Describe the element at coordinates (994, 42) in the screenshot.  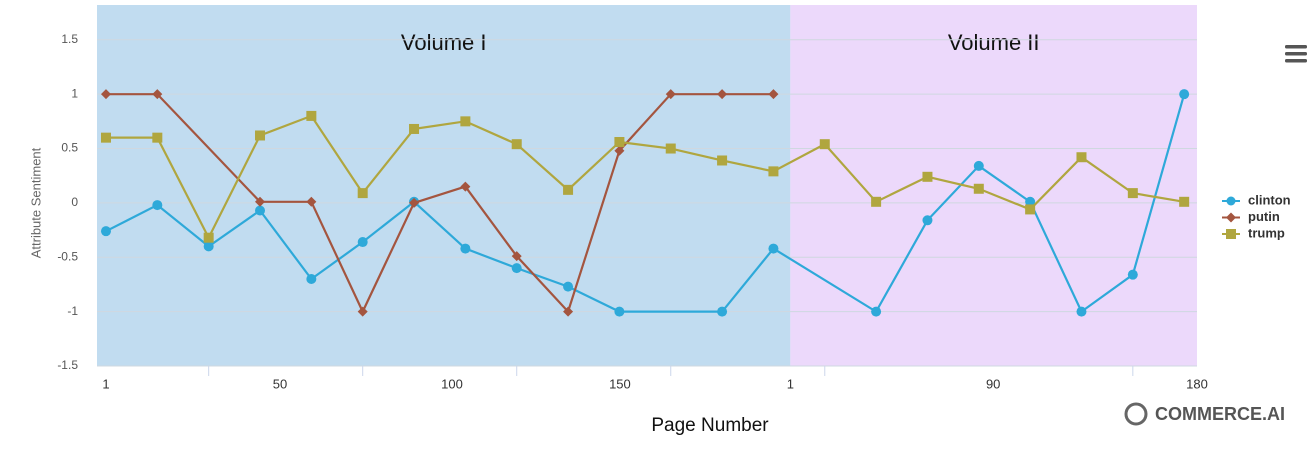
I see `plot-band-label: Volume II` at that location.